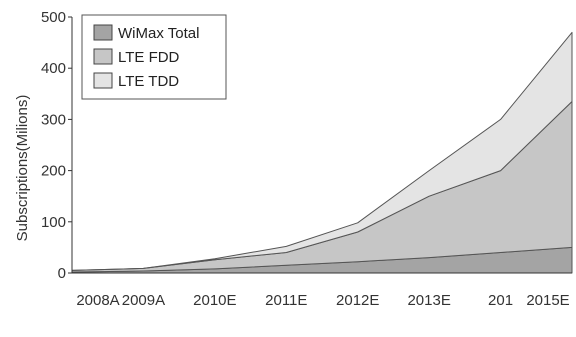  I want to click on legend-label-lte-tdd: LTE TDD, so click(148, 81).